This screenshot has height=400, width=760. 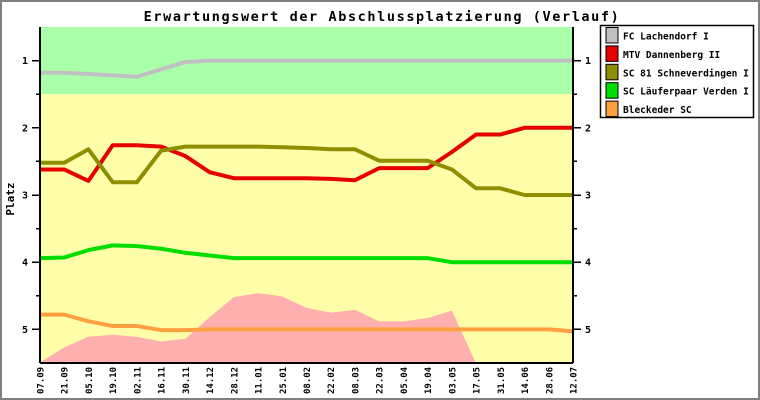 What do you see at coordinates (478, 380) in the screenshot?
I see `x-tick-label: 17.05` at bounding box center [478, 380].